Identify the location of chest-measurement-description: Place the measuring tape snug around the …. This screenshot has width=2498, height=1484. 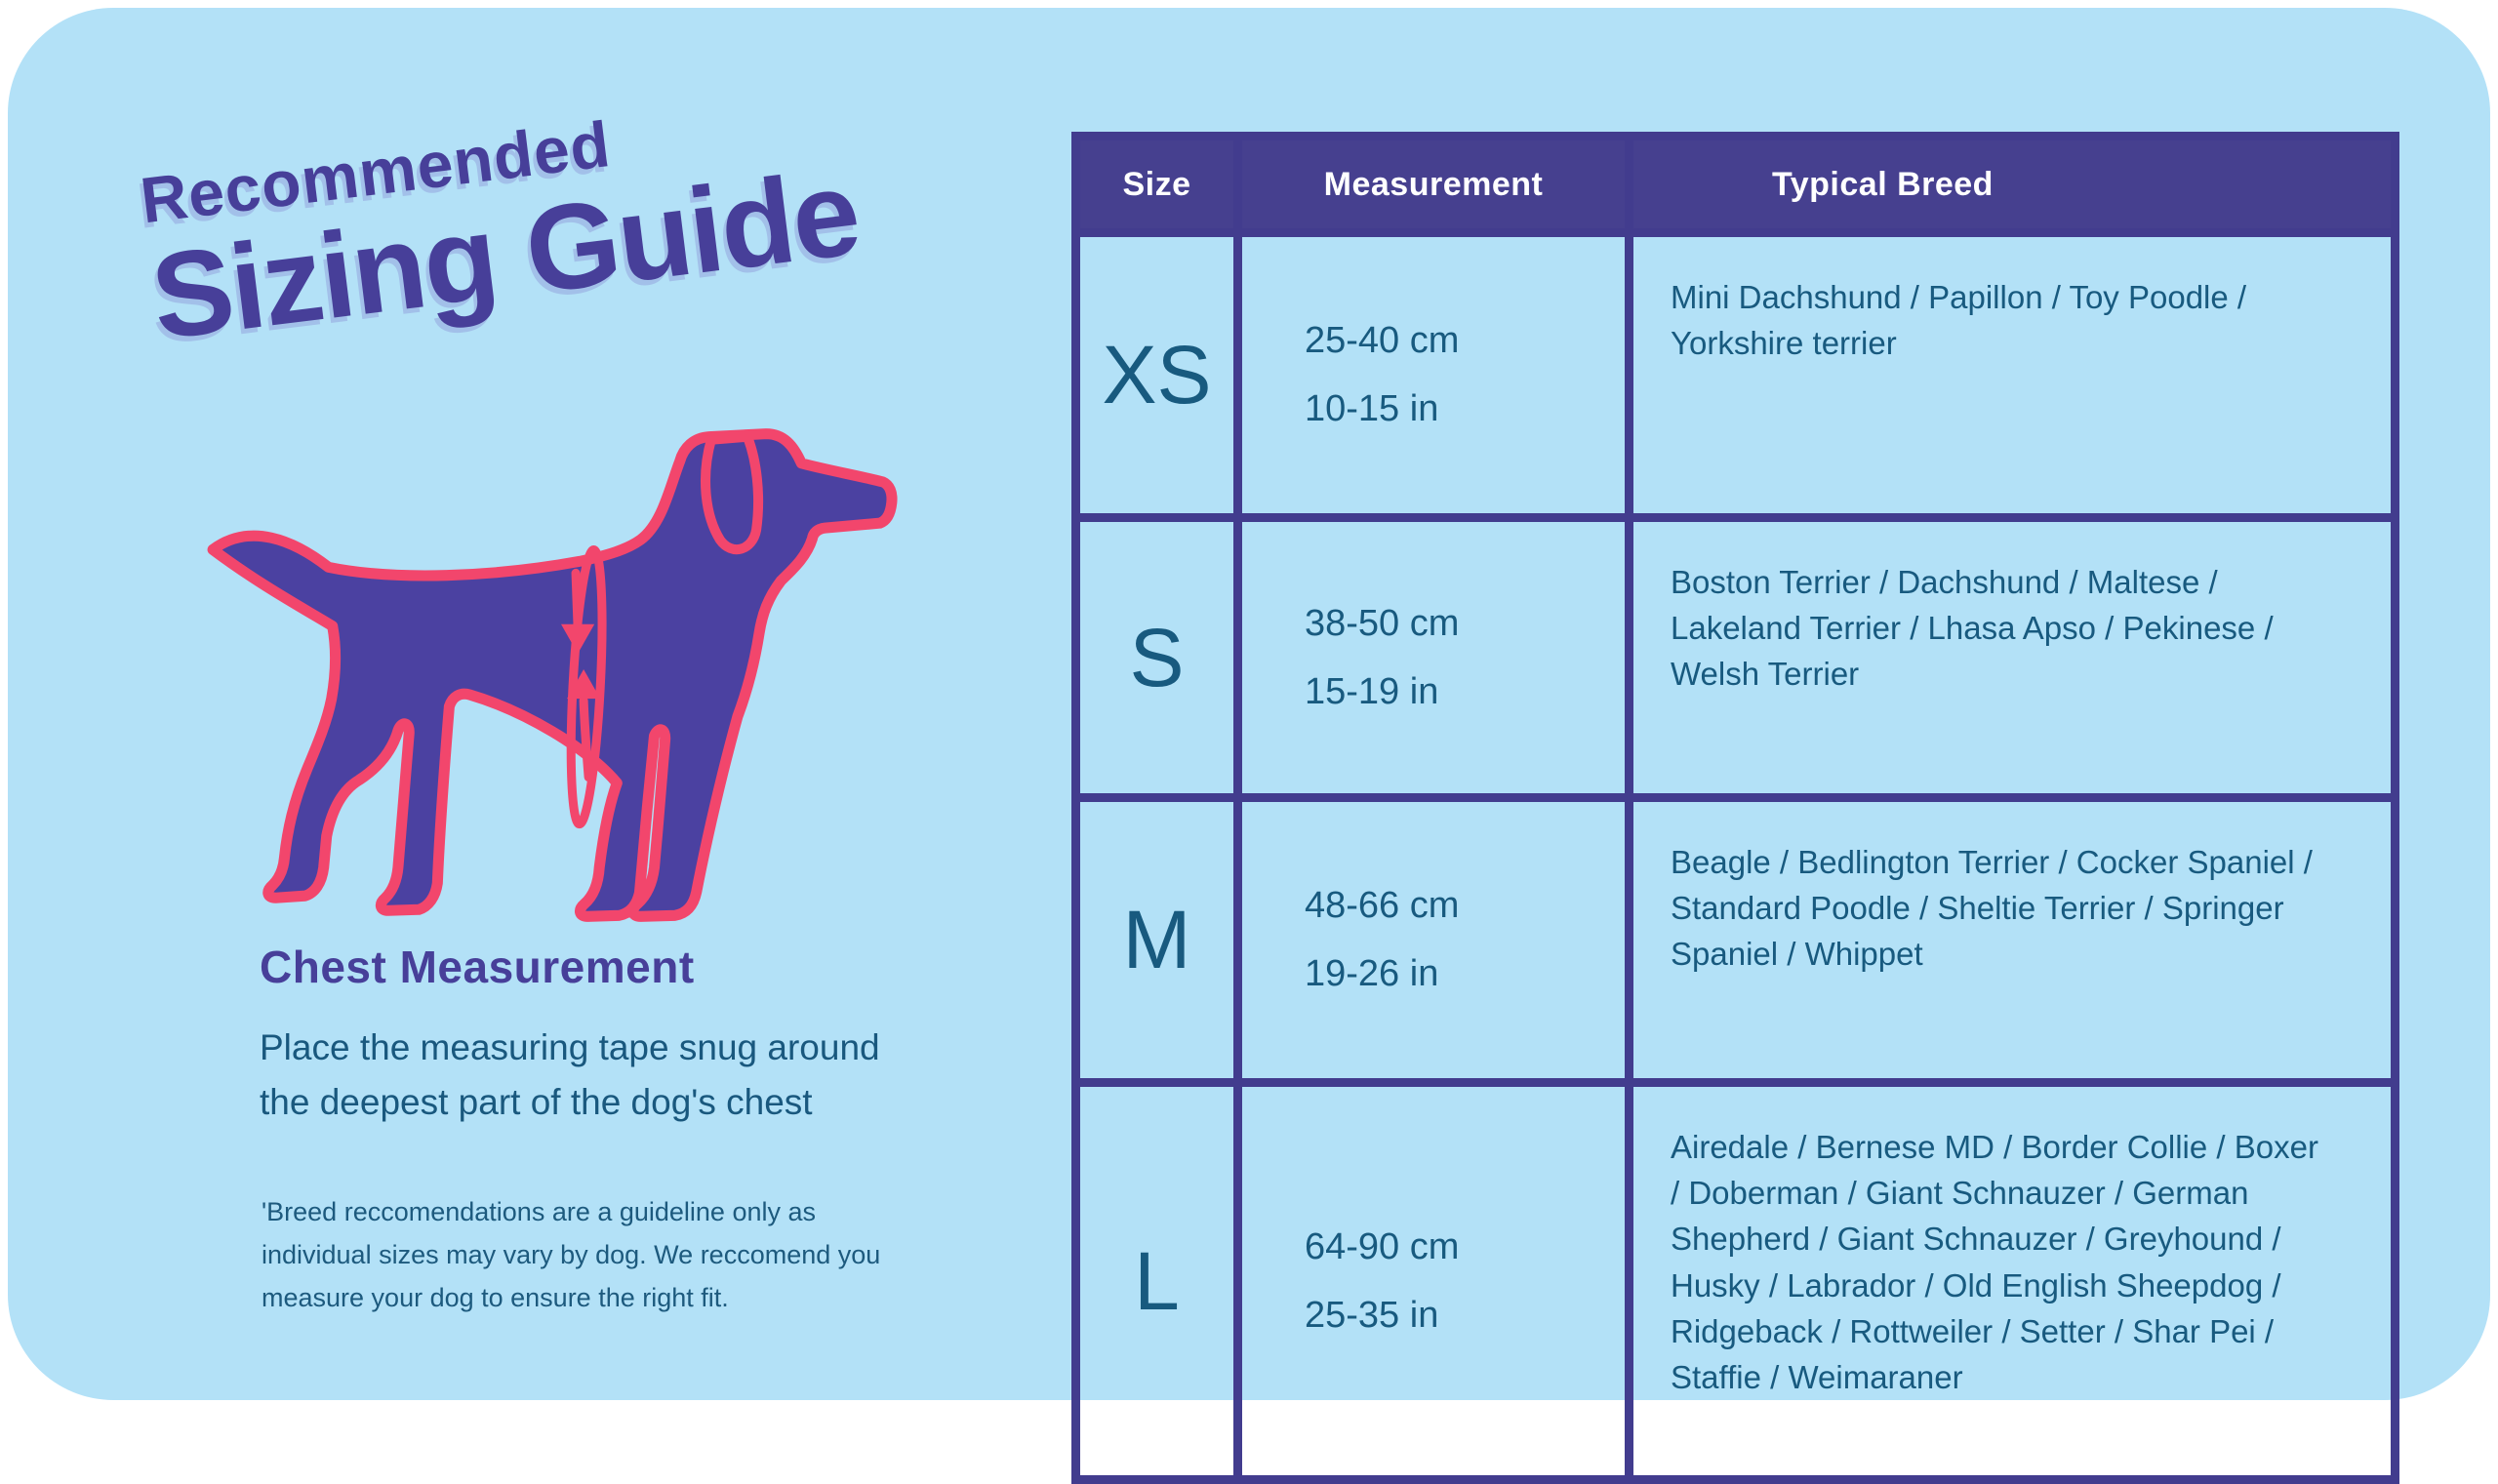
(570, 1075).